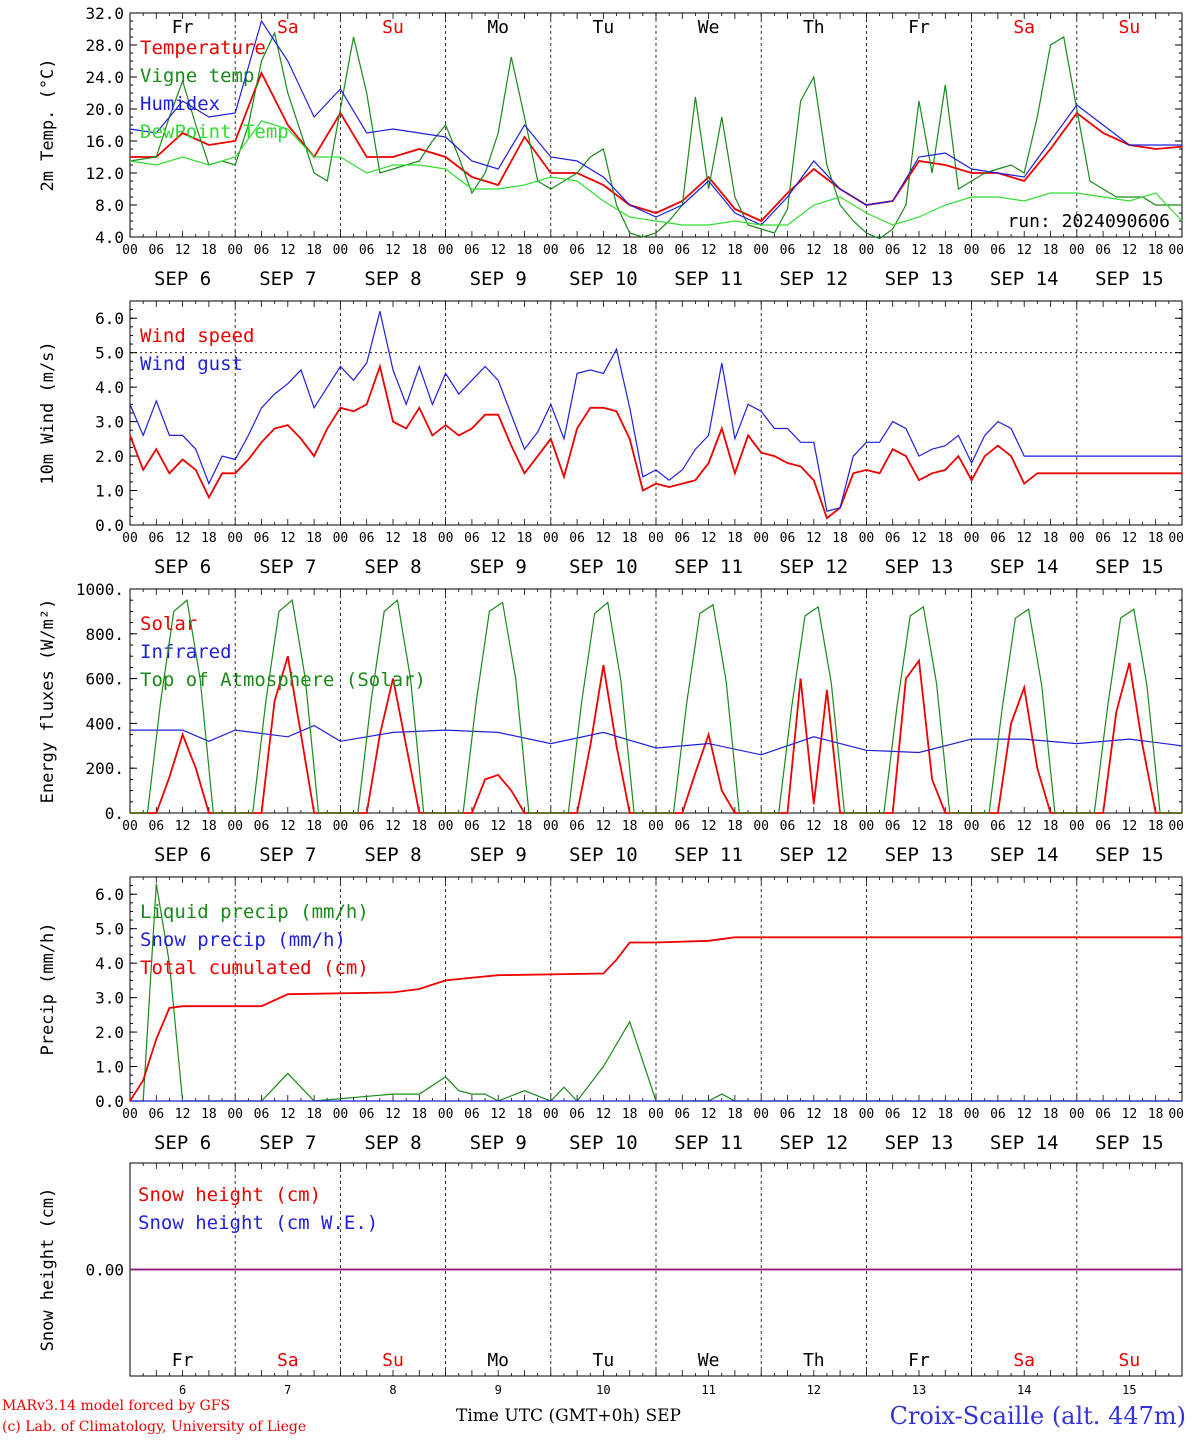  I want to click on wind-legend-blue: Wind gust, so click(191, 364).